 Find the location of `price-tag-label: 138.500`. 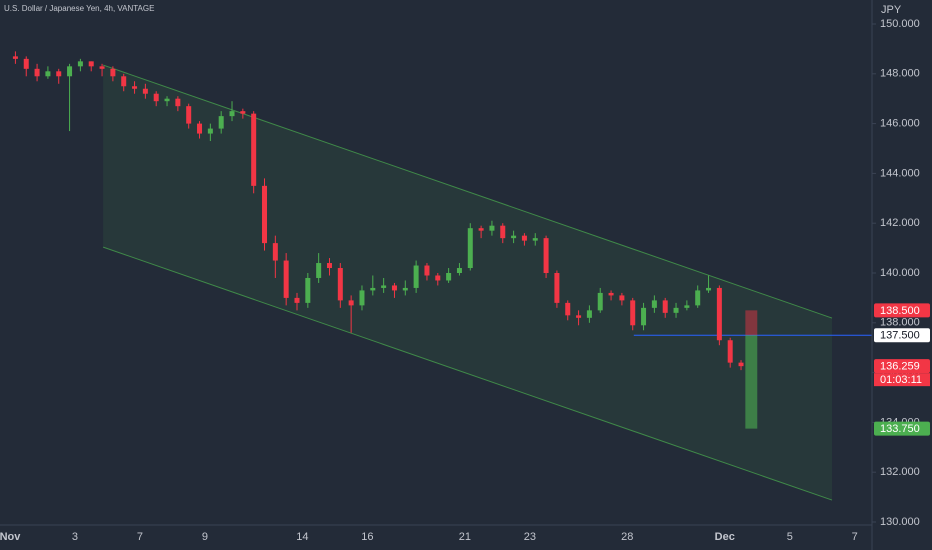

price-tag-label: 138.500 is located at coordinates (900, 311).